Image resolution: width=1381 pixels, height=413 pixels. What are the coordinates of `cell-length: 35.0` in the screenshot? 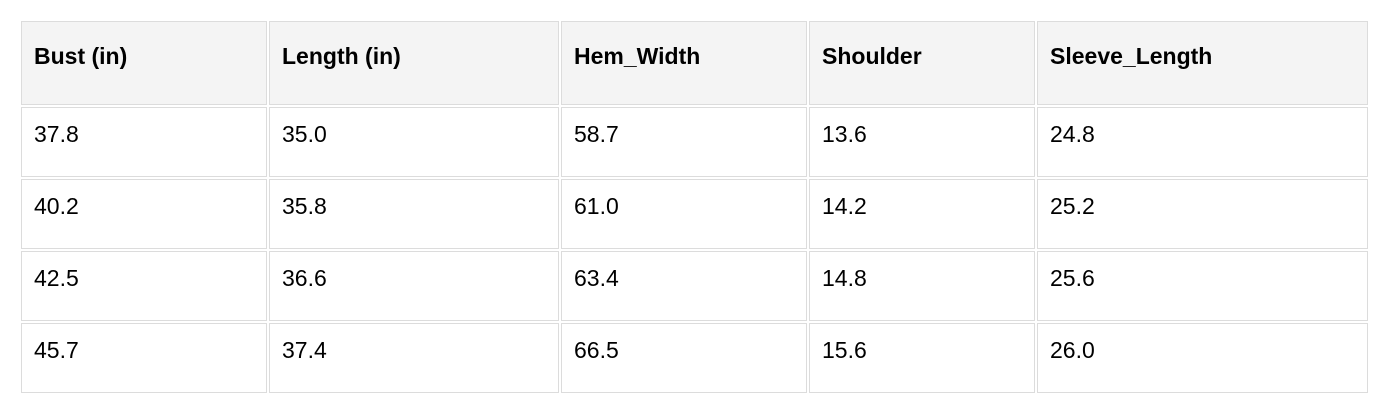 It's located at (414, 142).